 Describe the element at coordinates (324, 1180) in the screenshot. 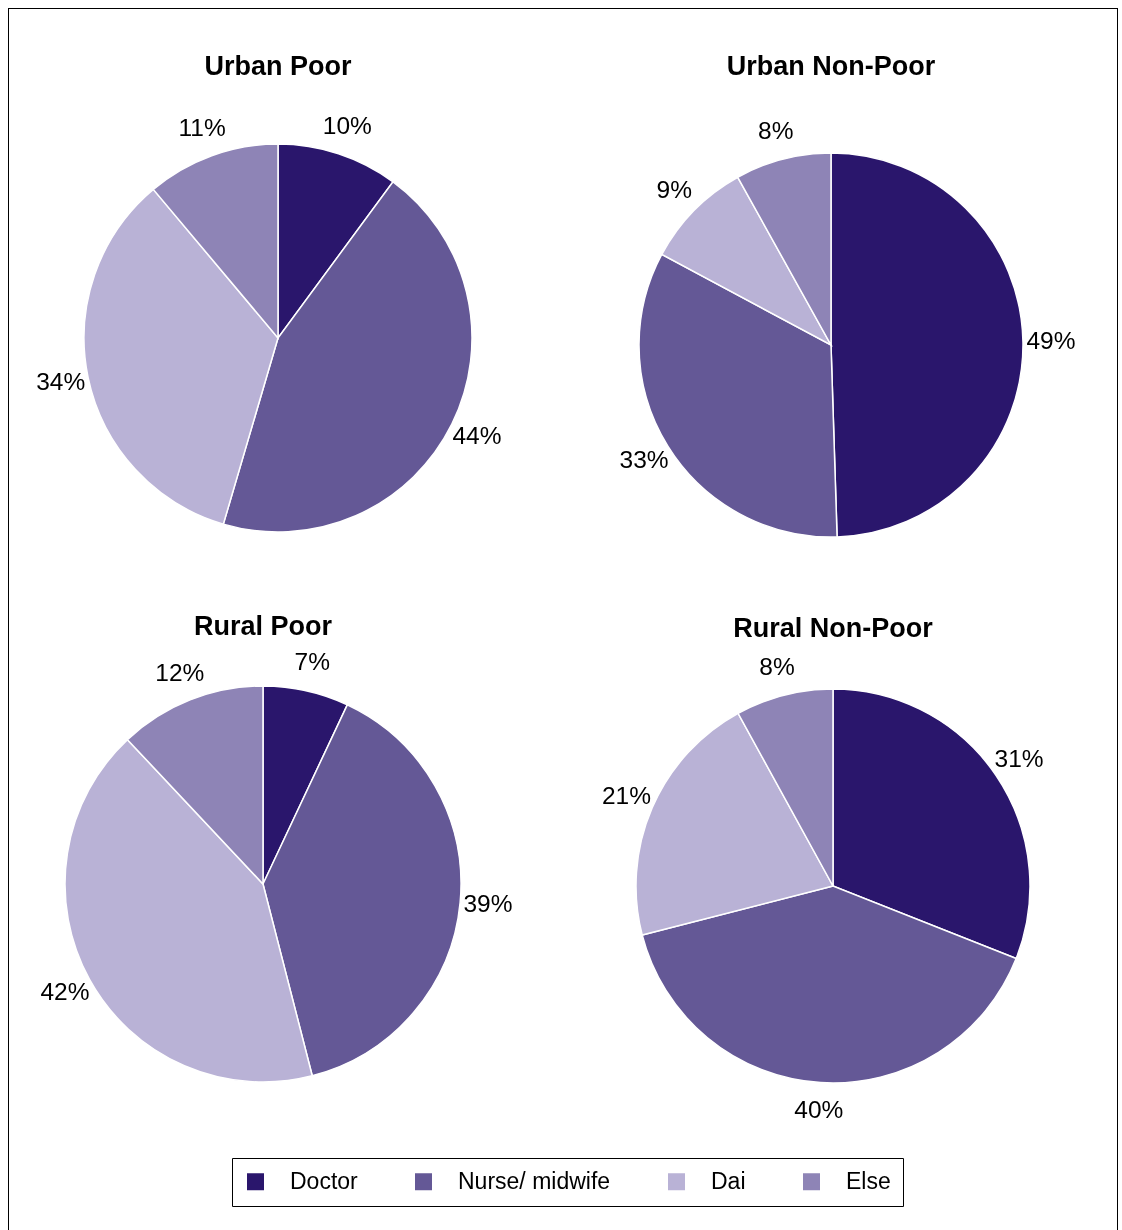

I see `legend-label: Doctor` at that location.